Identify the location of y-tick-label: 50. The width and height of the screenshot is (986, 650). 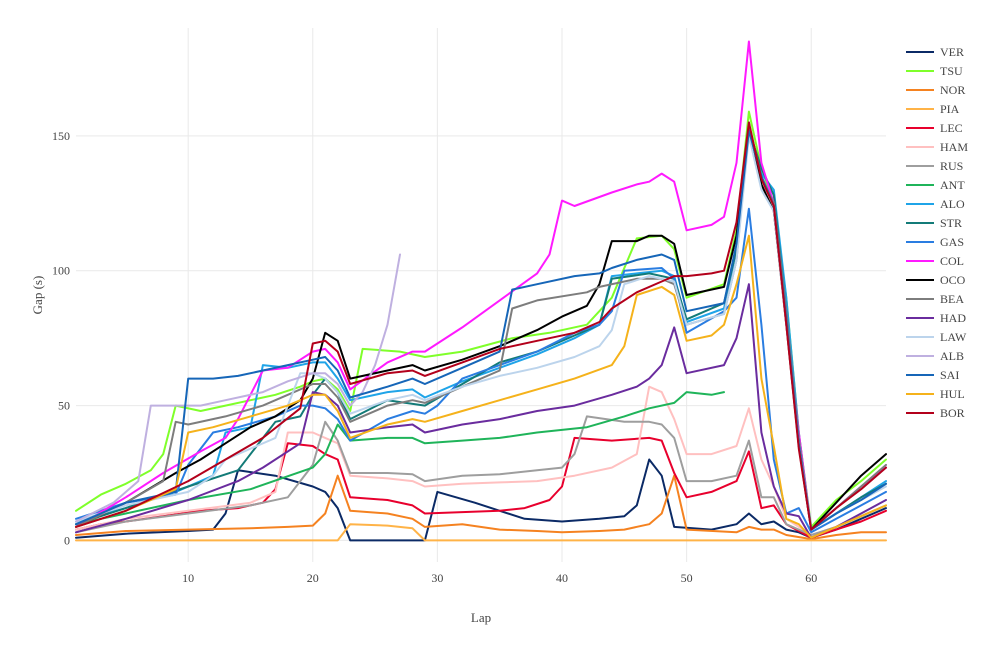
(64, 406).